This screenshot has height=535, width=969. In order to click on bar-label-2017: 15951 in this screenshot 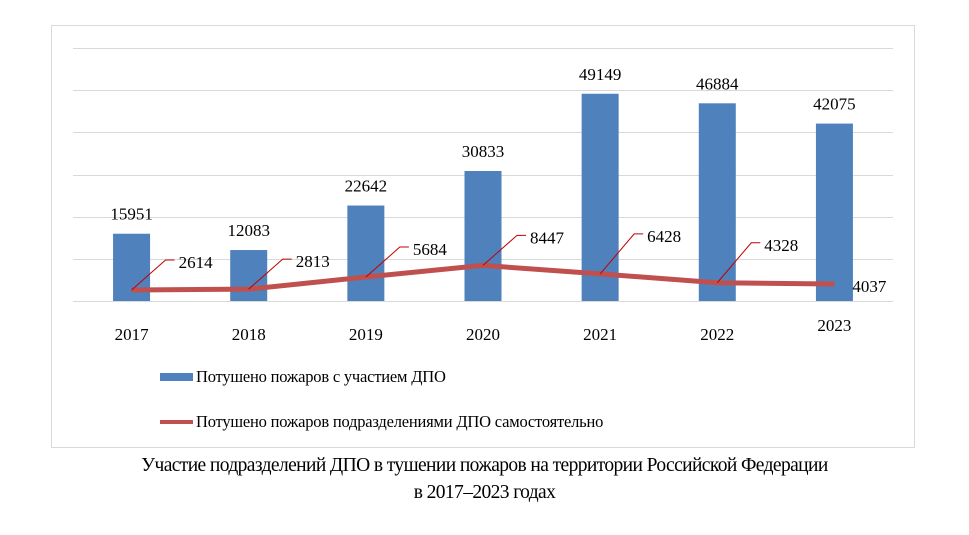, I will do `click(131, 214)`.